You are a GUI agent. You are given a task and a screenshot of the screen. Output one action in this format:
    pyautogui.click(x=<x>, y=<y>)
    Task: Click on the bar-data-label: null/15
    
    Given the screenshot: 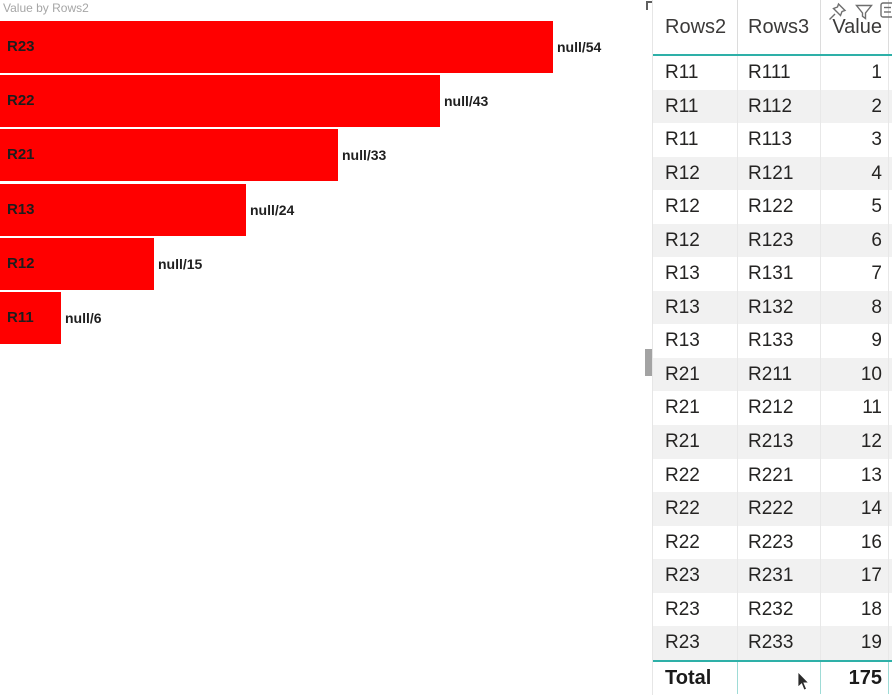 What is the action you would take?
    pyautogui.click(x=180, y=263)
    